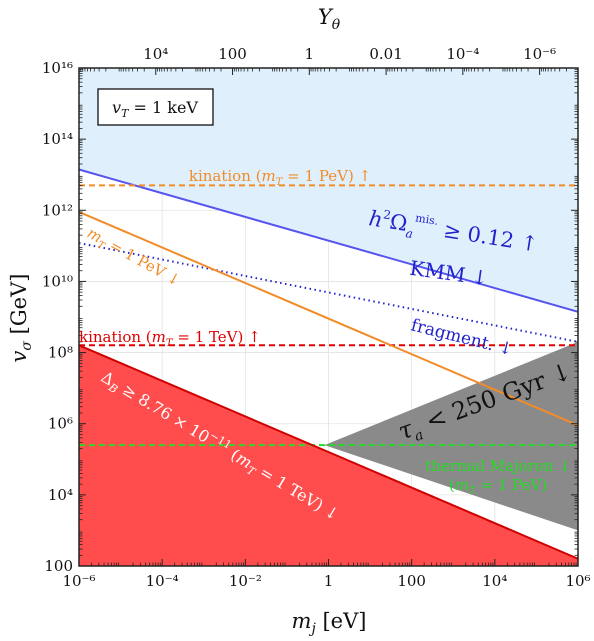 This screenshot has width=594, height=641. I want to click on top-tick-label: 10⁻⁴, so click(462, 54).